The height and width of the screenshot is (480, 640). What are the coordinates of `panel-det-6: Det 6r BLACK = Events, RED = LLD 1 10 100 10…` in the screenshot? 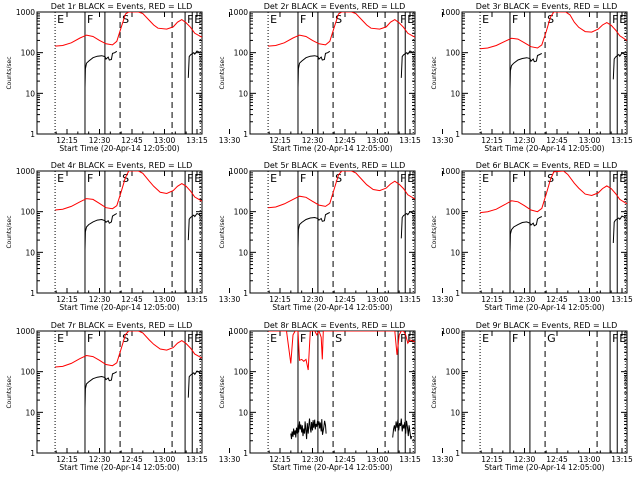 It's located at (532, 236).